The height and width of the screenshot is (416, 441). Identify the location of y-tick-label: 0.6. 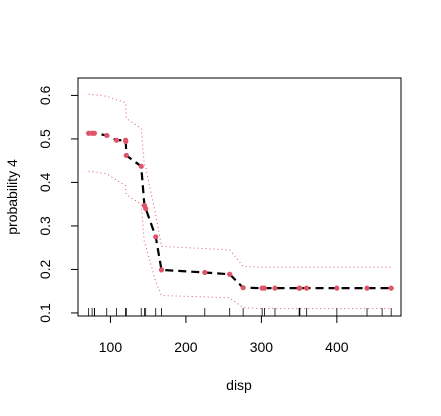
(45, 95).